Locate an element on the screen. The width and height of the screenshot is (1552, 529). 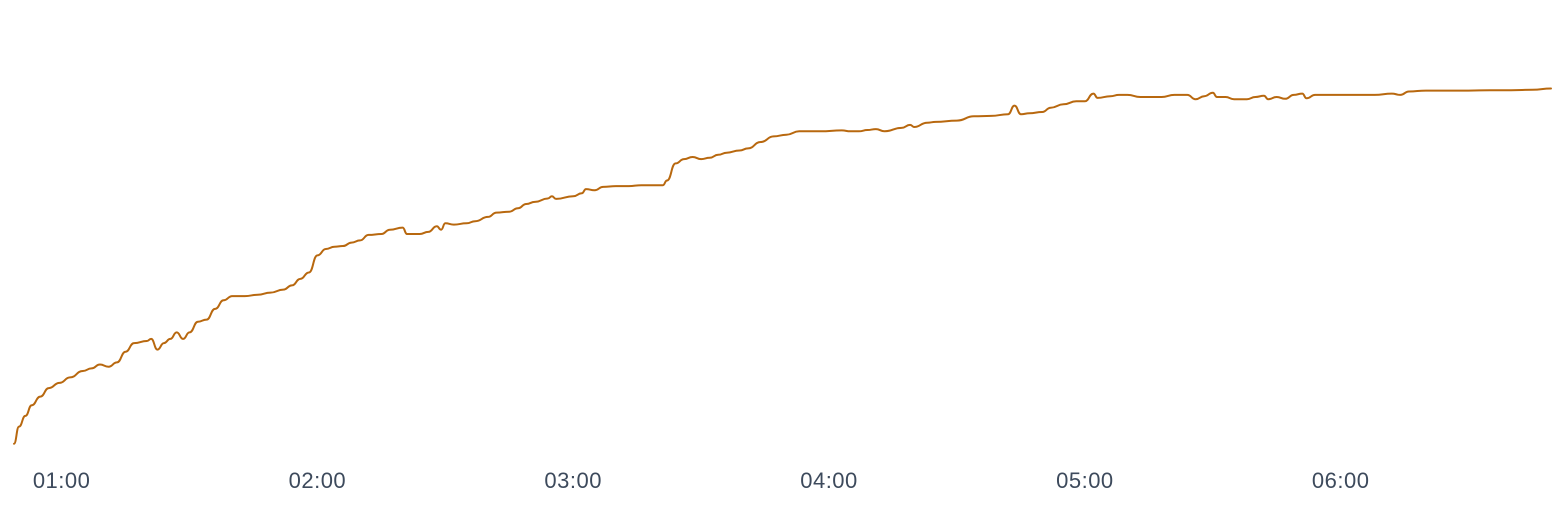
x-tick-label: 01:00 is located at coordinates (62, 480).